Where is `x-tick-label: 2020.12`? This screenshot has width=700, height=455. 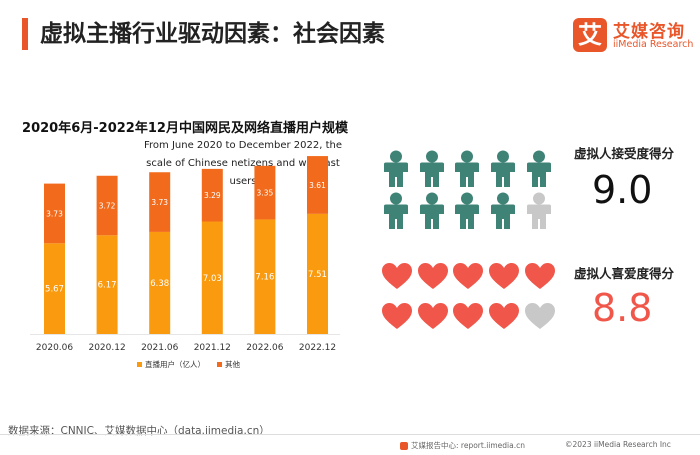 x-tick-label: 2020.12 is located at coordinates (106, 348).